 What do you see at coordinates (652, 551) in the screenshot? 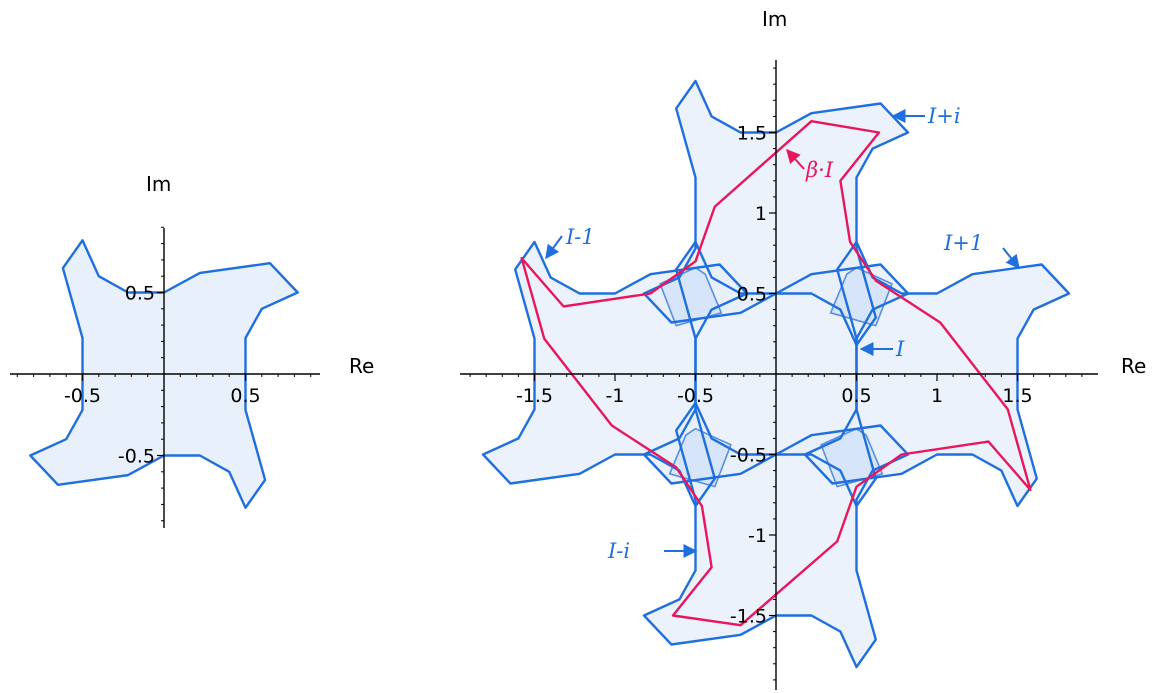
I see `annotation-i-minus-i: I-i` at bounding box center [652, 551].